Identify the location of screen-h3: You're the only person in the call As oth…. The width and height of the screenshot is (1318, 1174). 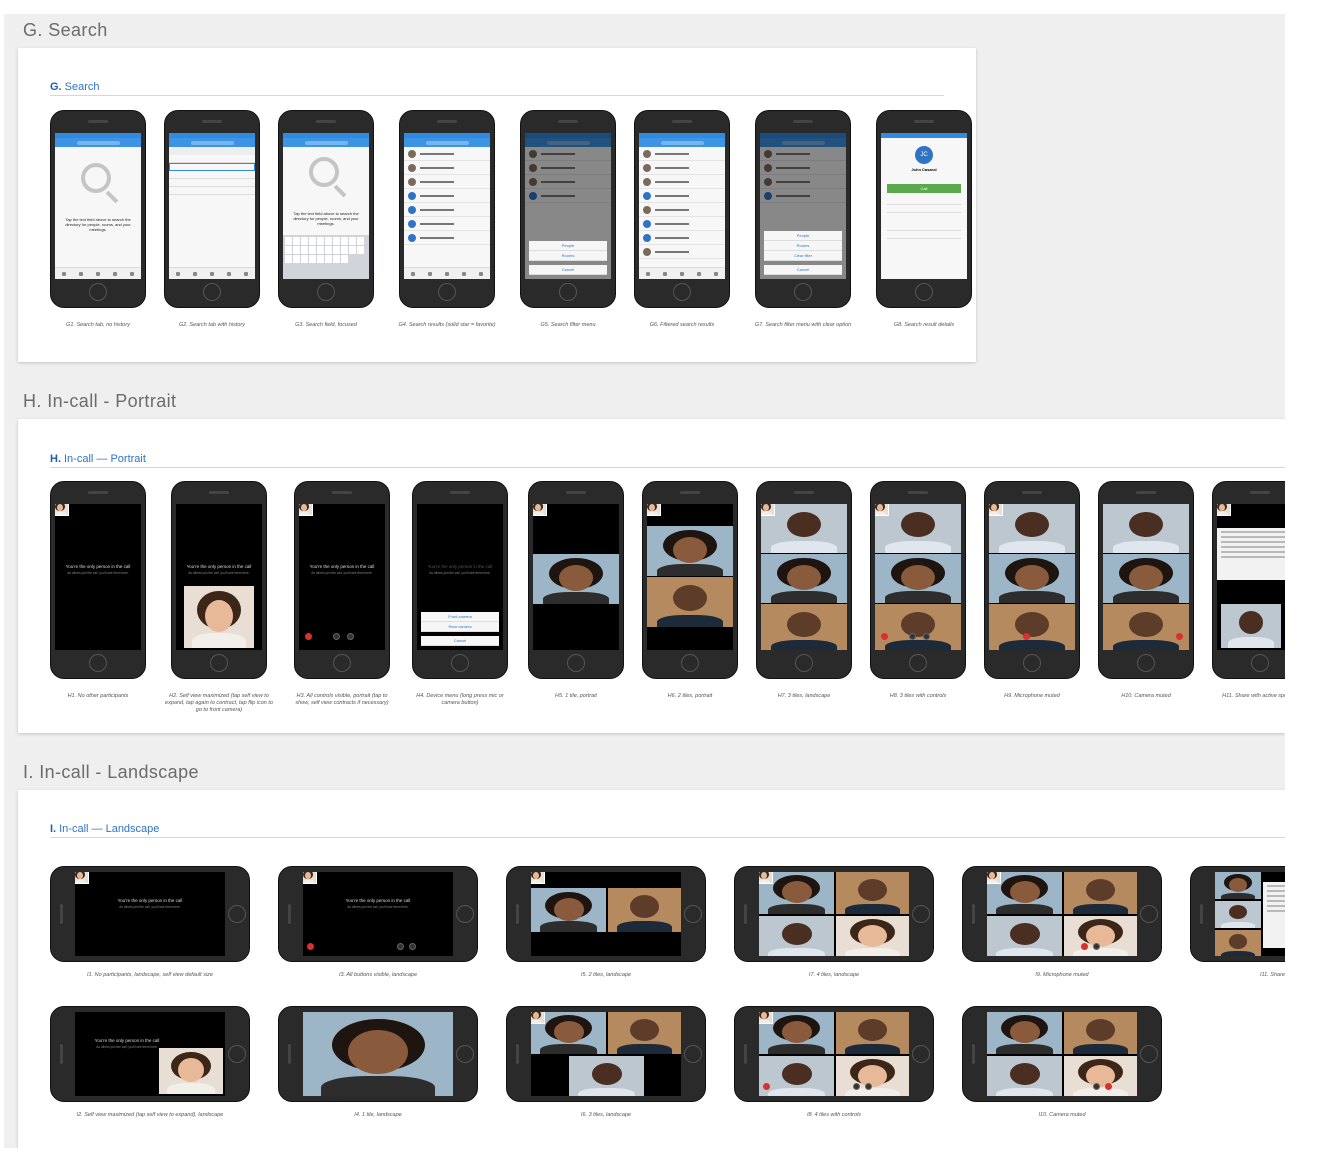
(342, 597).